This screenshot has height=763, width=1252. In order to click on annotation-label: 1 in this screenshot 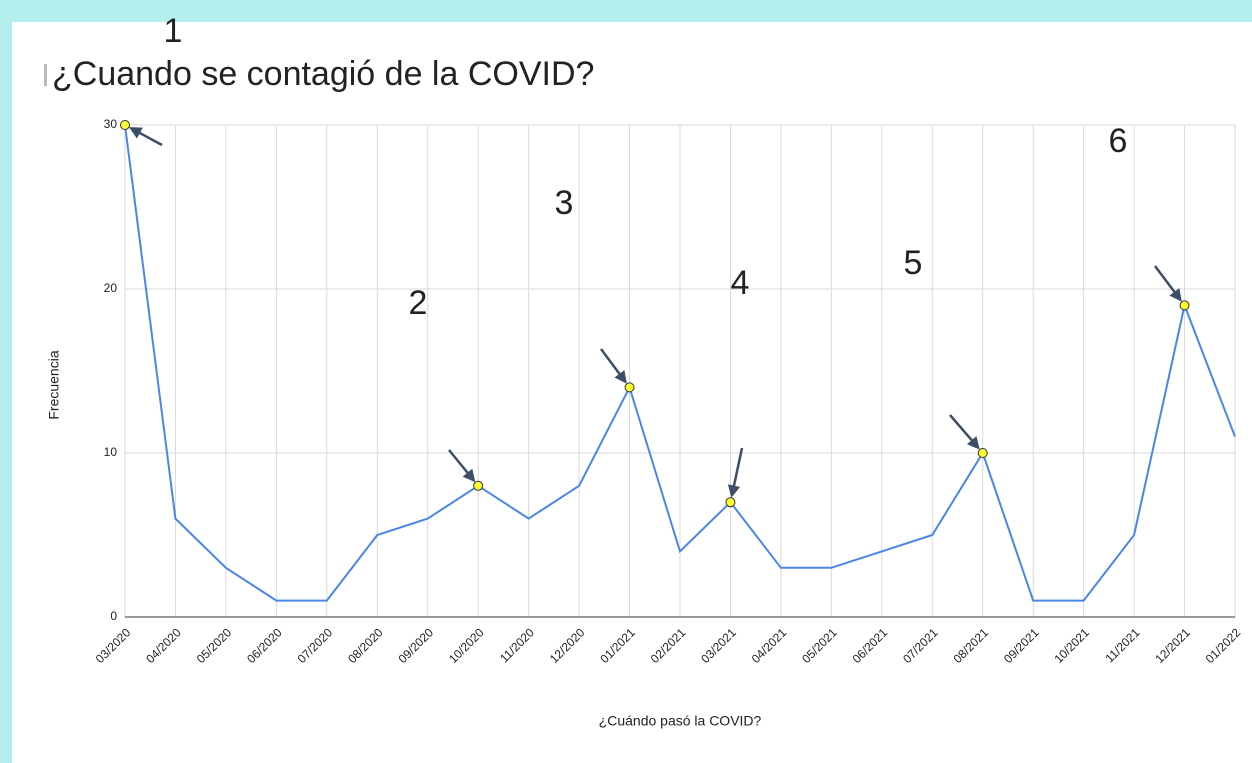, I will do `click(173, 31)`.